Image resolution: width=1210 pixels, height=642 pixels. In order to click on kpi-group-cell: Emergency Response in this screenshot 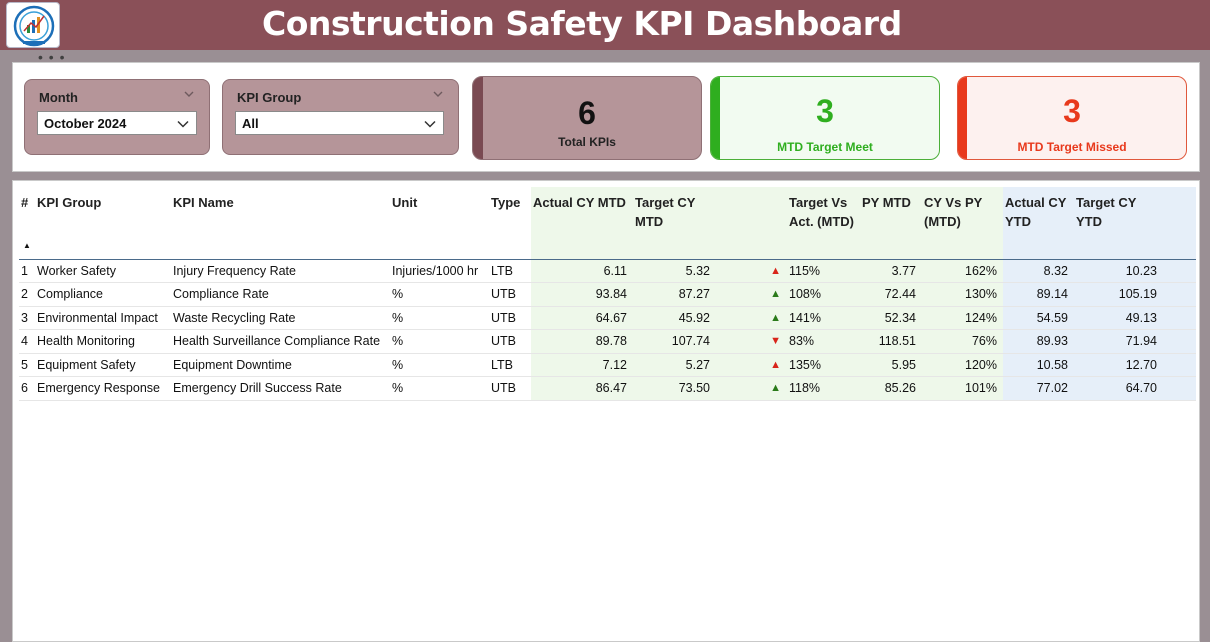, I will do `click(103, 388)`.